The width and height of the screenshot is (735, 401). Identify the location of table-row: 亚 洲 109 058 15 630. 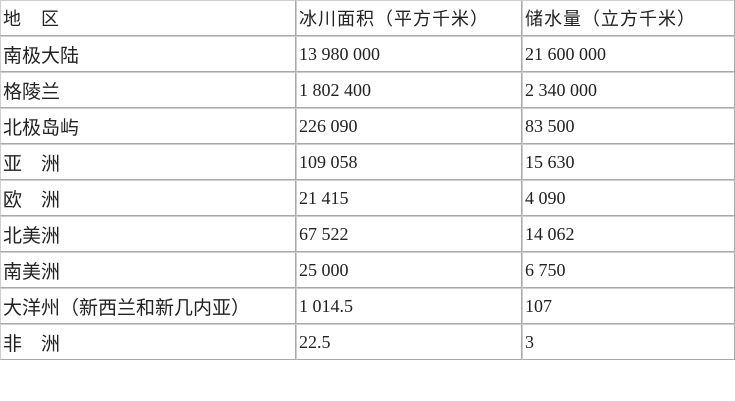
(367, 162).